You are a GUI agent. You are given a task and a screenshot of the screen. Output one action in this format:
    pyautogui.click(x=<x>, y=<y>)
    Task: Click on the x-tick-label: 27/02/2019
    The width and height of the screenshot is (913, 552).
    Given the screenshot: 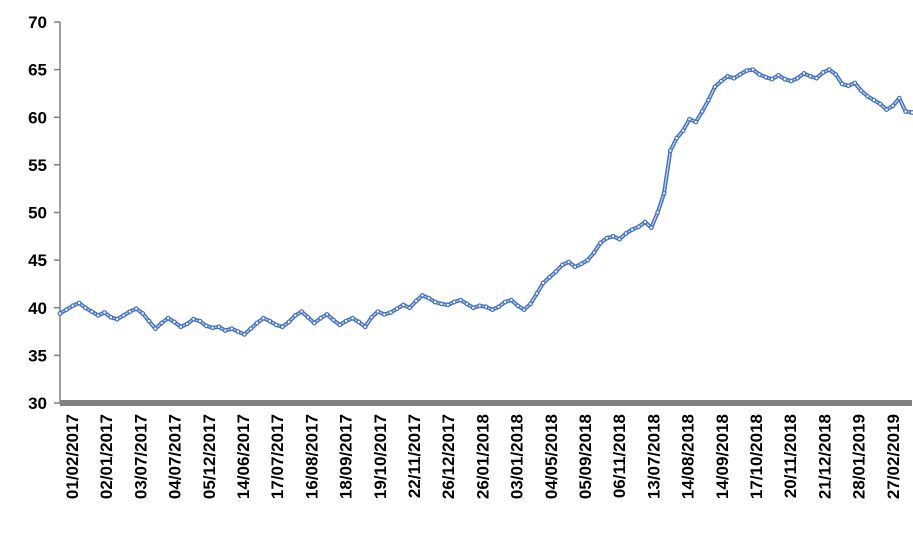 What is the action you would take?
    pyautogui.click(x=893, y=456)
    